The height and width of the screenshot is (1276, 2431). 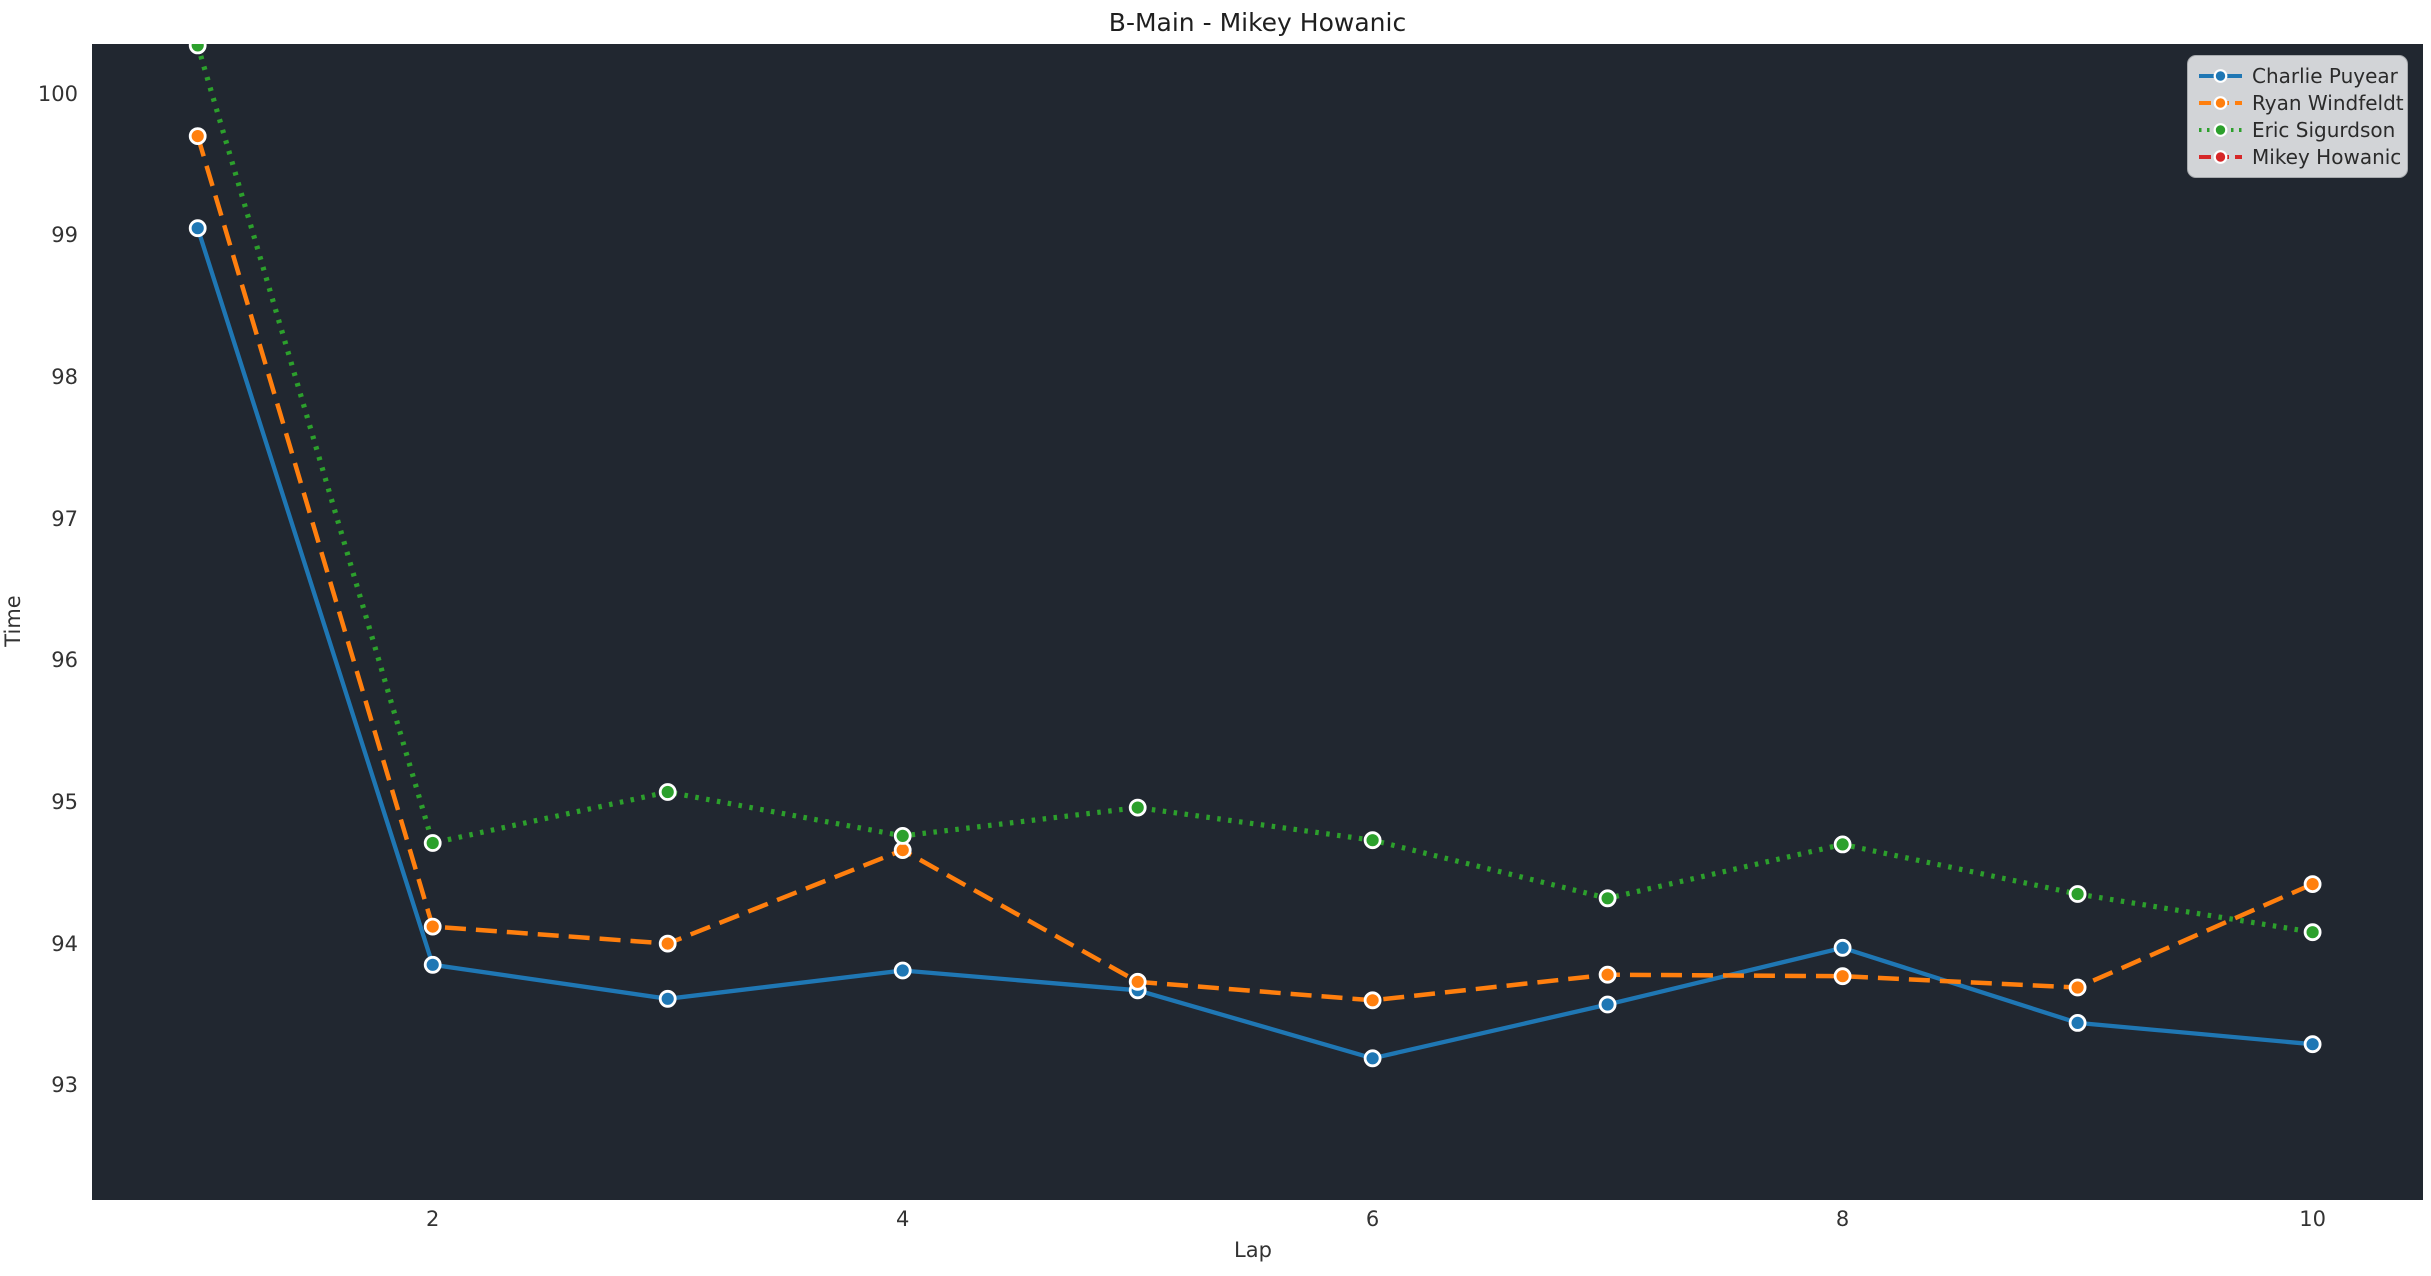 What do you see at coordinates (433, 1219) in the screenshot?
I see `x-tick-label: 2` at bounding box center [433, 1219].